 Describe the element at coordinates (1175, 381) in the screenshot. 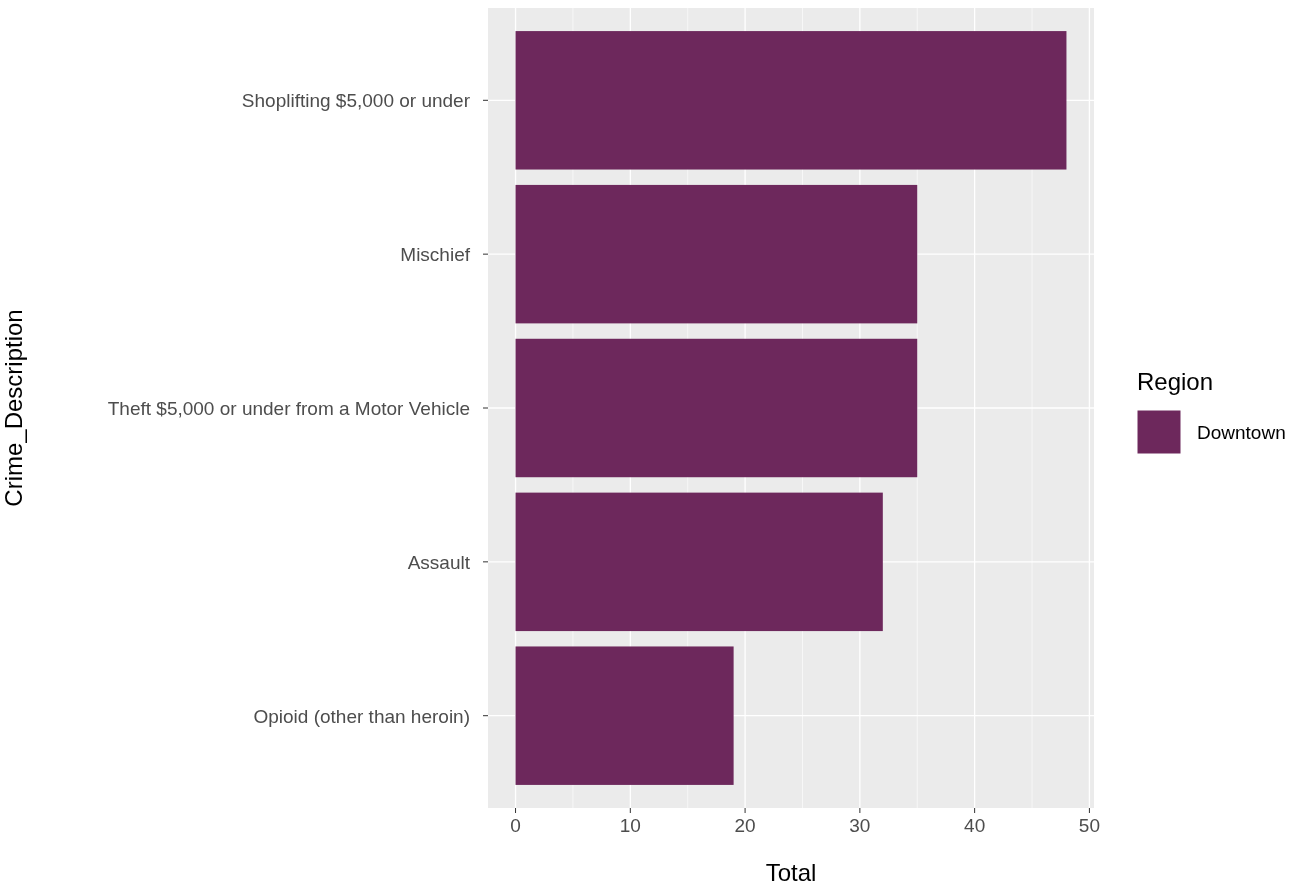

I see `legend-title: Region` at that location.